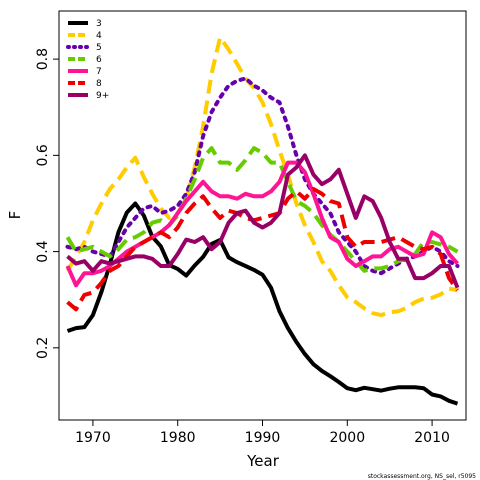 This screenshot has width=480, height=480. Describe the element at coordinates (178, 438) in the screenshot. I see `x-tick-label: 1980` at that location.